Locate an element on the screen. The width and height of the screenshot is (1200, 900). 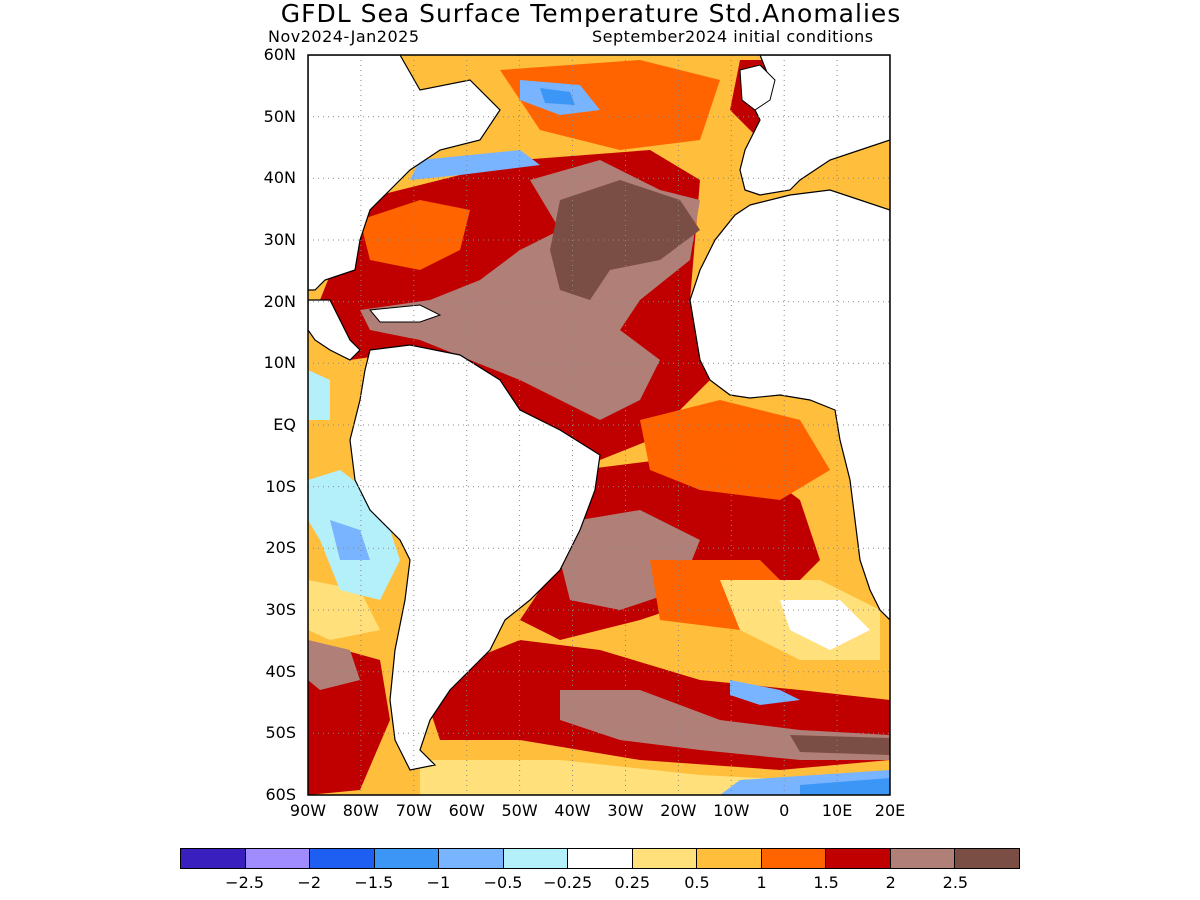
lat-label: 40S is located at coordinates (280, 671).